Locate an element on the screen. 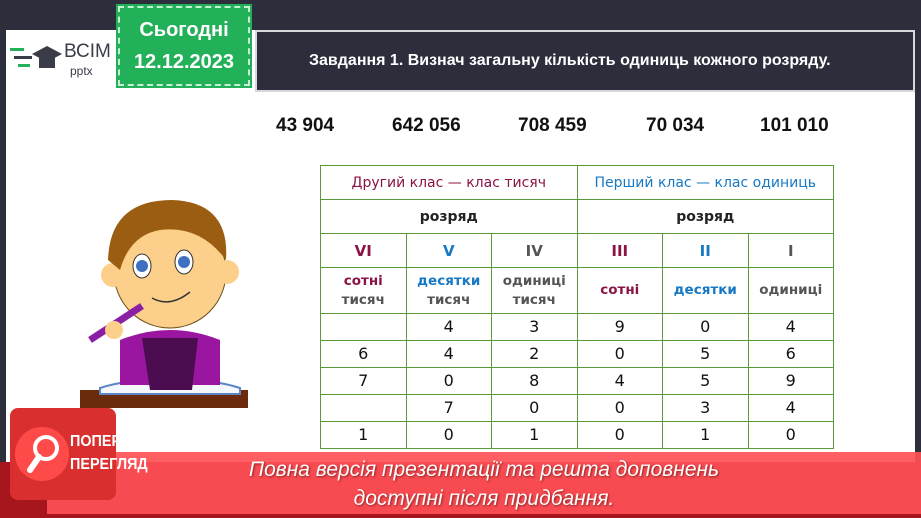  graduation-cap-icon is located at coordinates (36, 57).